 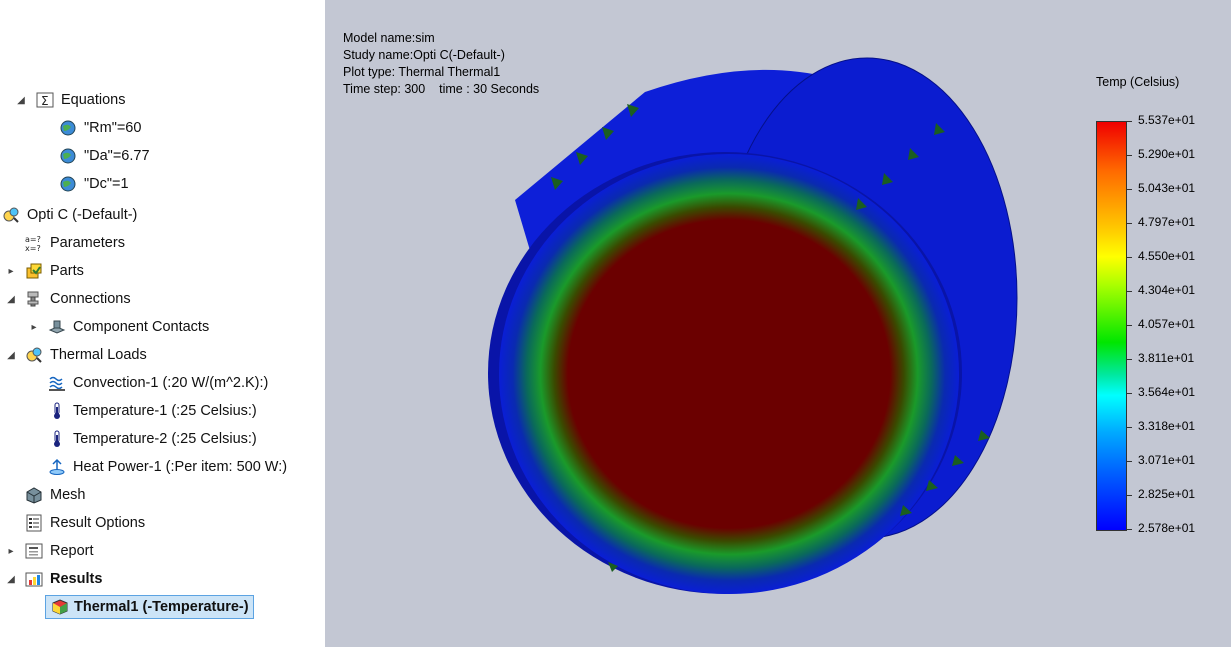 I want to click on tree-item-temperature-1: Temperature-1 (:25 Celsius:), so click(x=153, y=411).